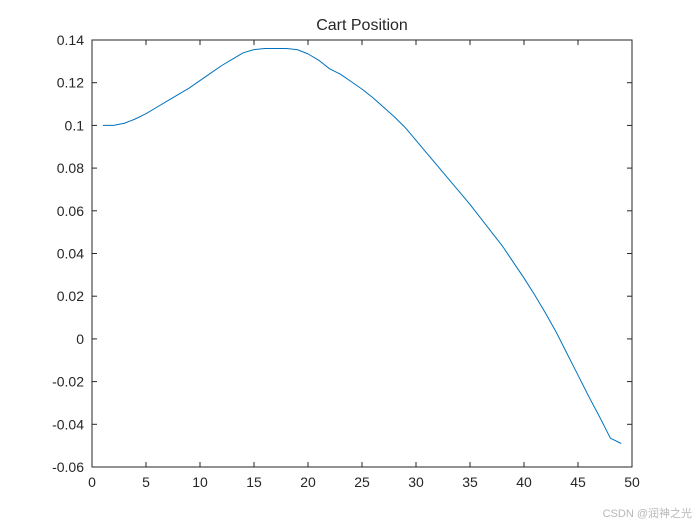 The width and height of the screenshot is (700, 530). Describe the element at coordinates (70, 40) in the screenshot. I see `y-tick-label: 0.14` at that location.